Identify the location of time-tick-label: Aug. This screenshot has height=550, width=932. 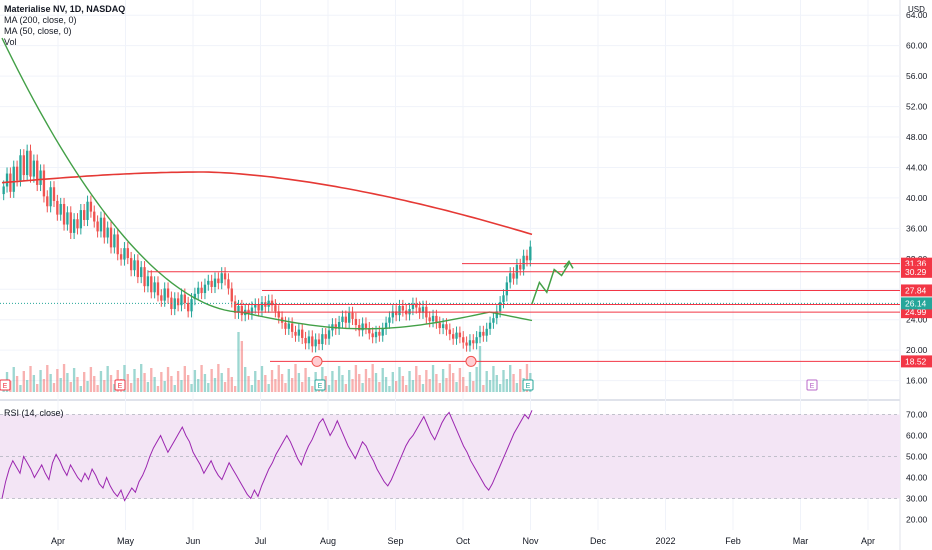
(328, 541).